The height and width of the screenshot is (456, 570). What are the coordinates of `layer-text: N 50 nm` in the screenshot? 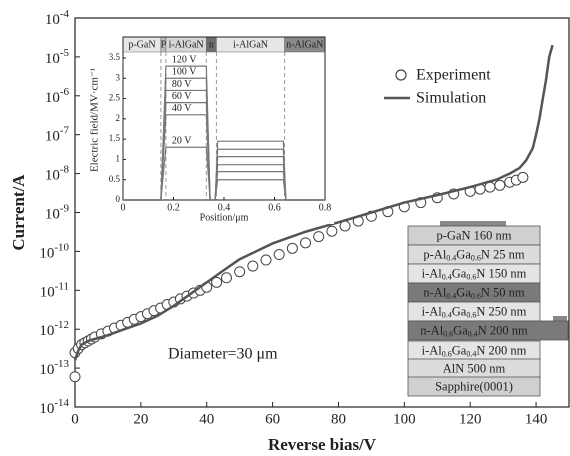 It's located at (503, 292).